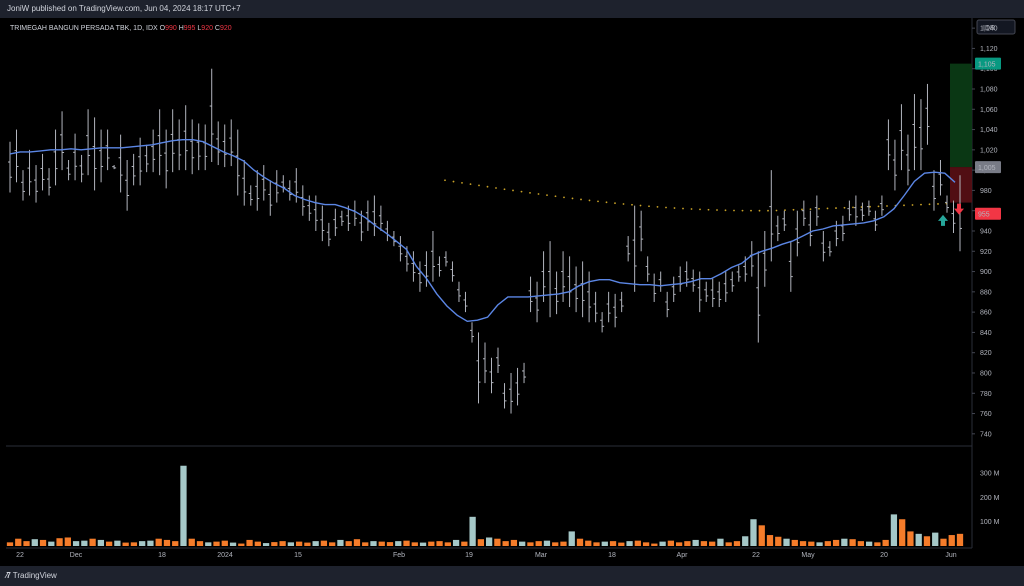  What do you see at coordinates (989, 130) in the screenshot?
I see `y-tick-label: 1,040` at bounding box center [989, 130].